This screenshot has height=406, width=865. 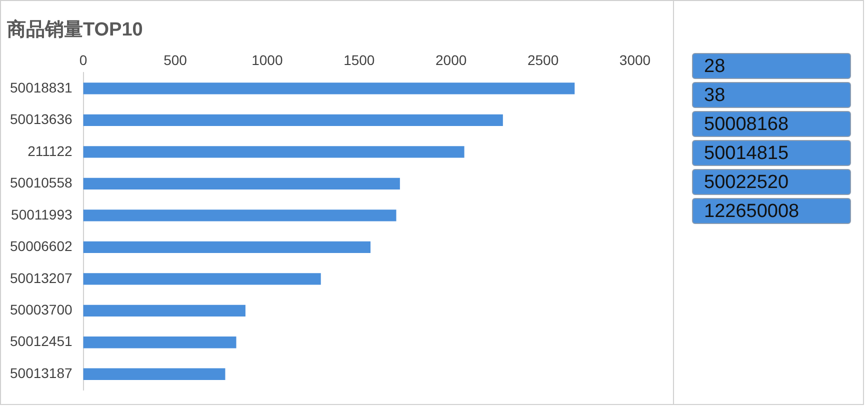 I want to click on y-tick-label: 50018831, so click(x=41, y=87).